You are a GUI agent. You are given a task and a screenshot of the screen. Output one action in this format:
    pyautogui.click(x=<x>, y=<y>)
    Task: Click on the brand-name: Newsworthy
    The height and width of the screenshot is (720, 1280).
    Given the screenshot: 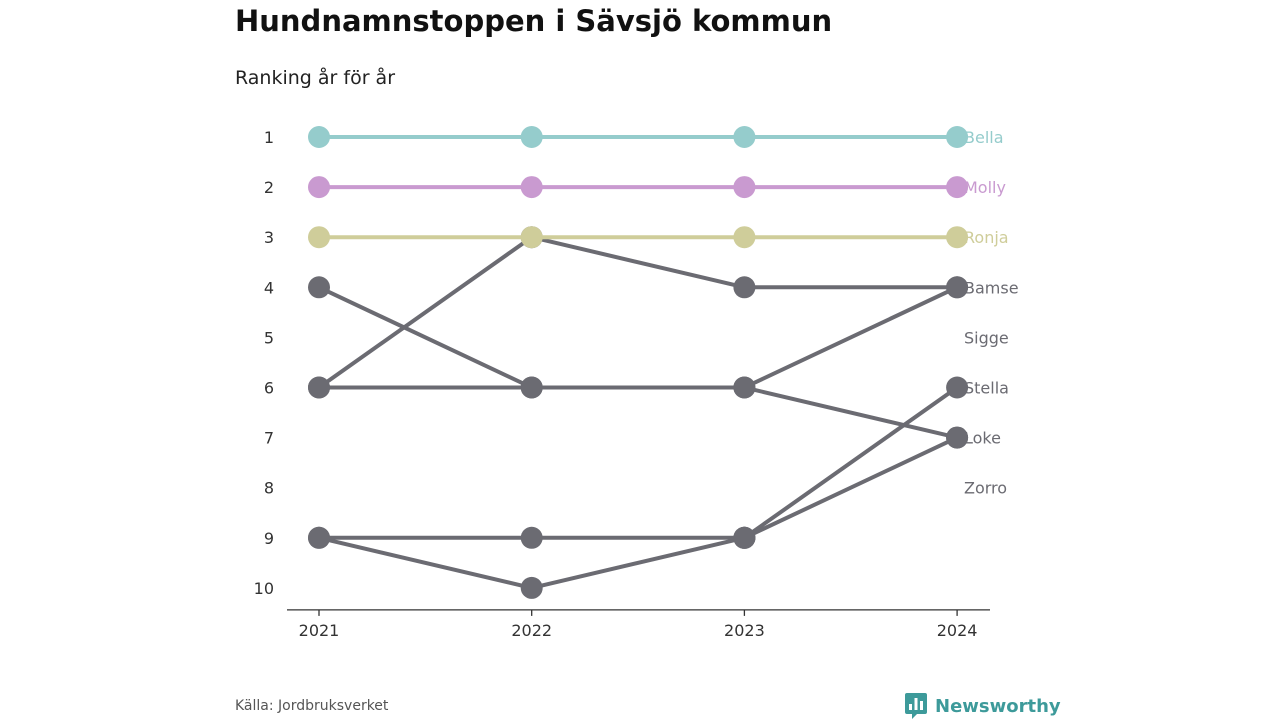 What is the action you would take?
    pyautogui.click(x=998, y=706)
    